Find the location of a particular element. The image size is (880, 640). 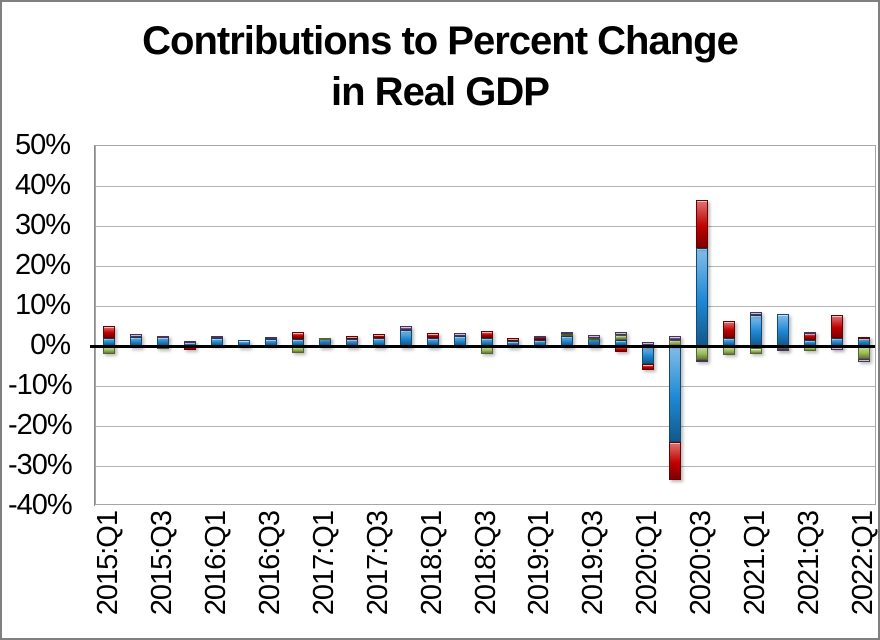

bar-segment-blue-series-2020:Q3 is located at coordinates (701, 297).